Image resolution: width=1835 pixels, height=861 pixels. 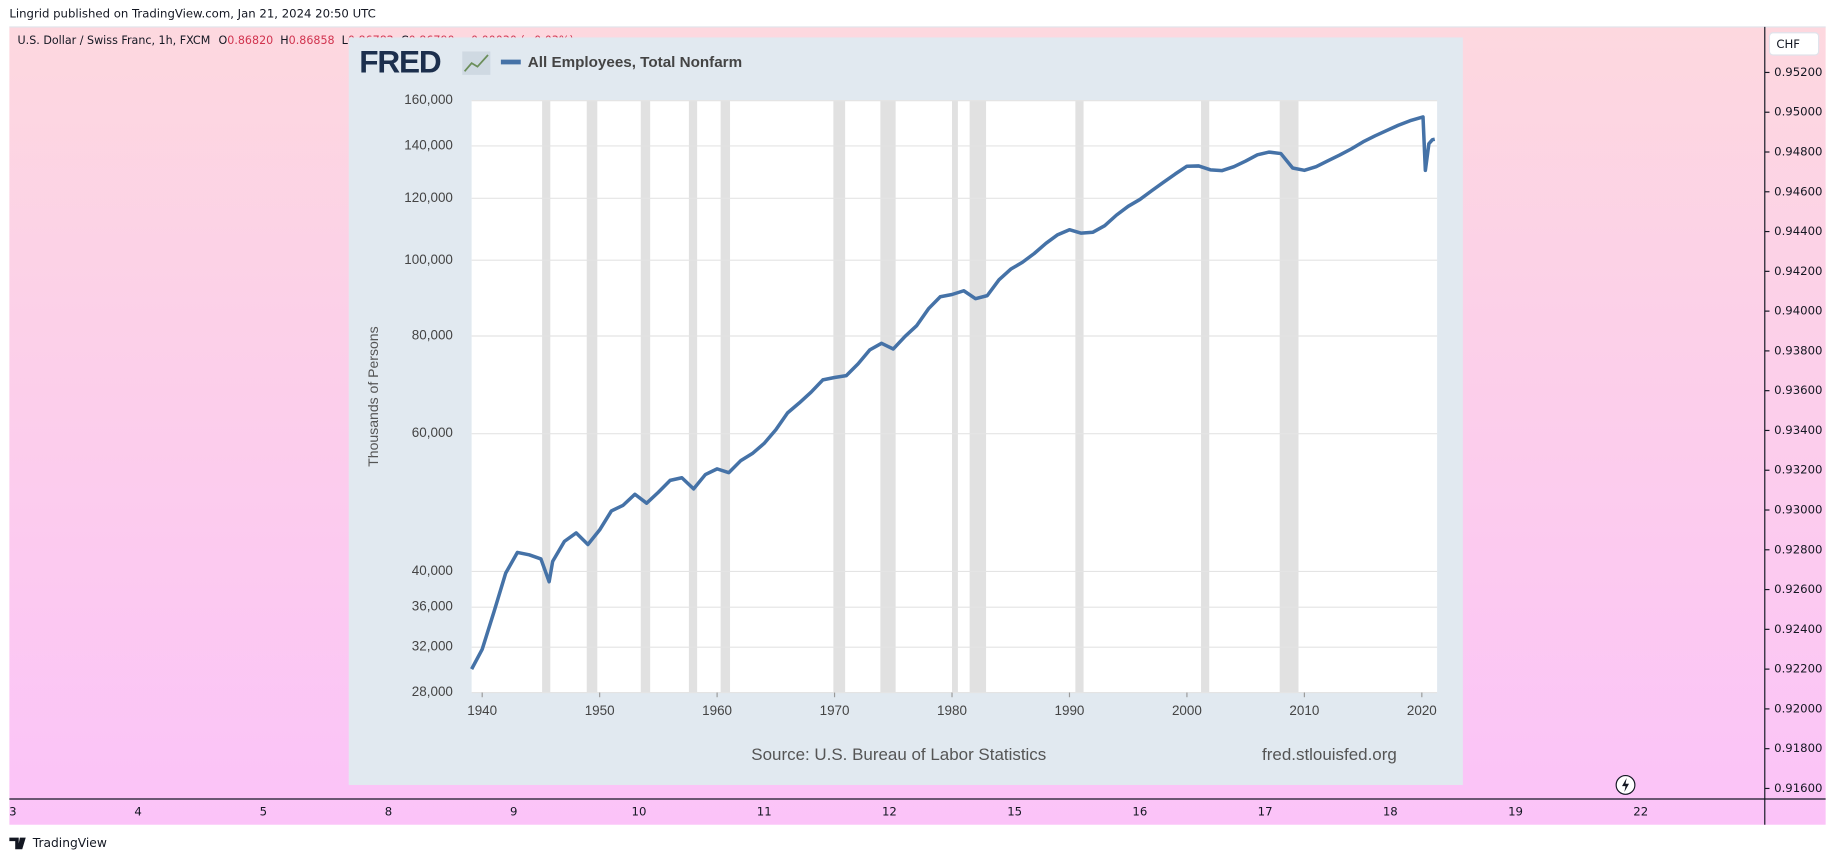 I want to click on price-tick-label: 0.91800, so click(x=1798, y=748).